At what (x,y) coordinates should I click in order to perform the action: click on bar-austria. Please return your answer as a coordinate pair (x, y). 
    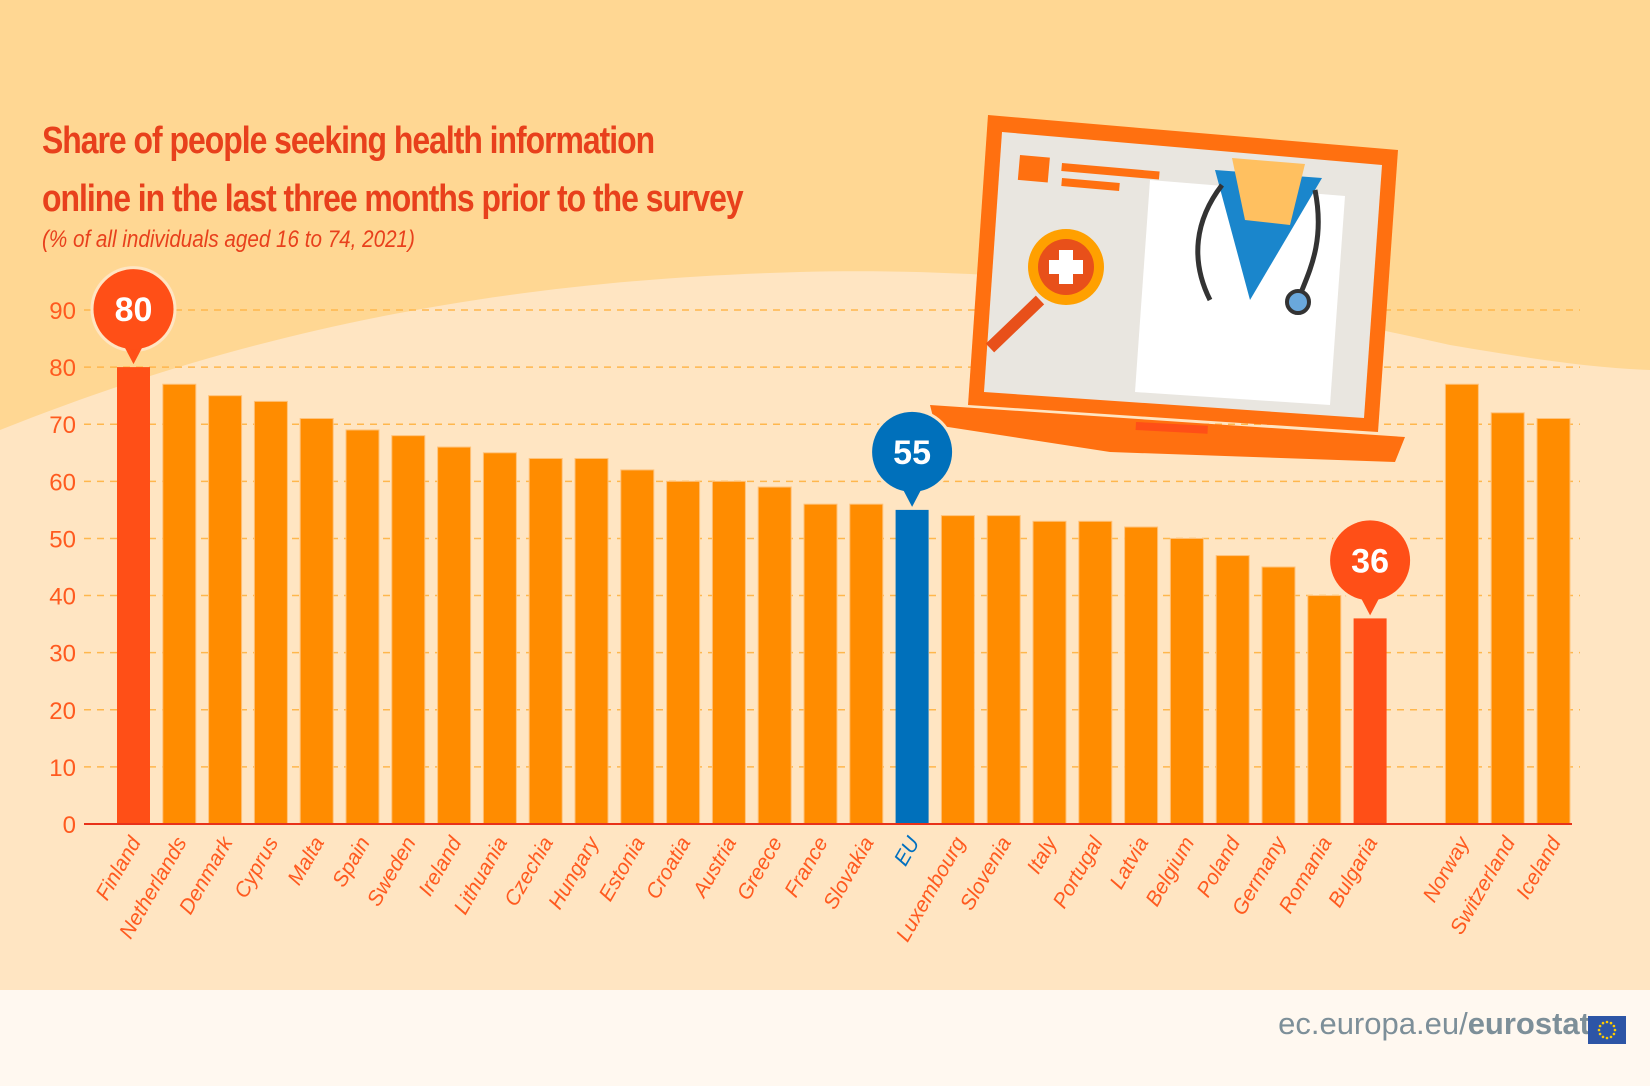
    Looking at the image, I should click on (728, 652).